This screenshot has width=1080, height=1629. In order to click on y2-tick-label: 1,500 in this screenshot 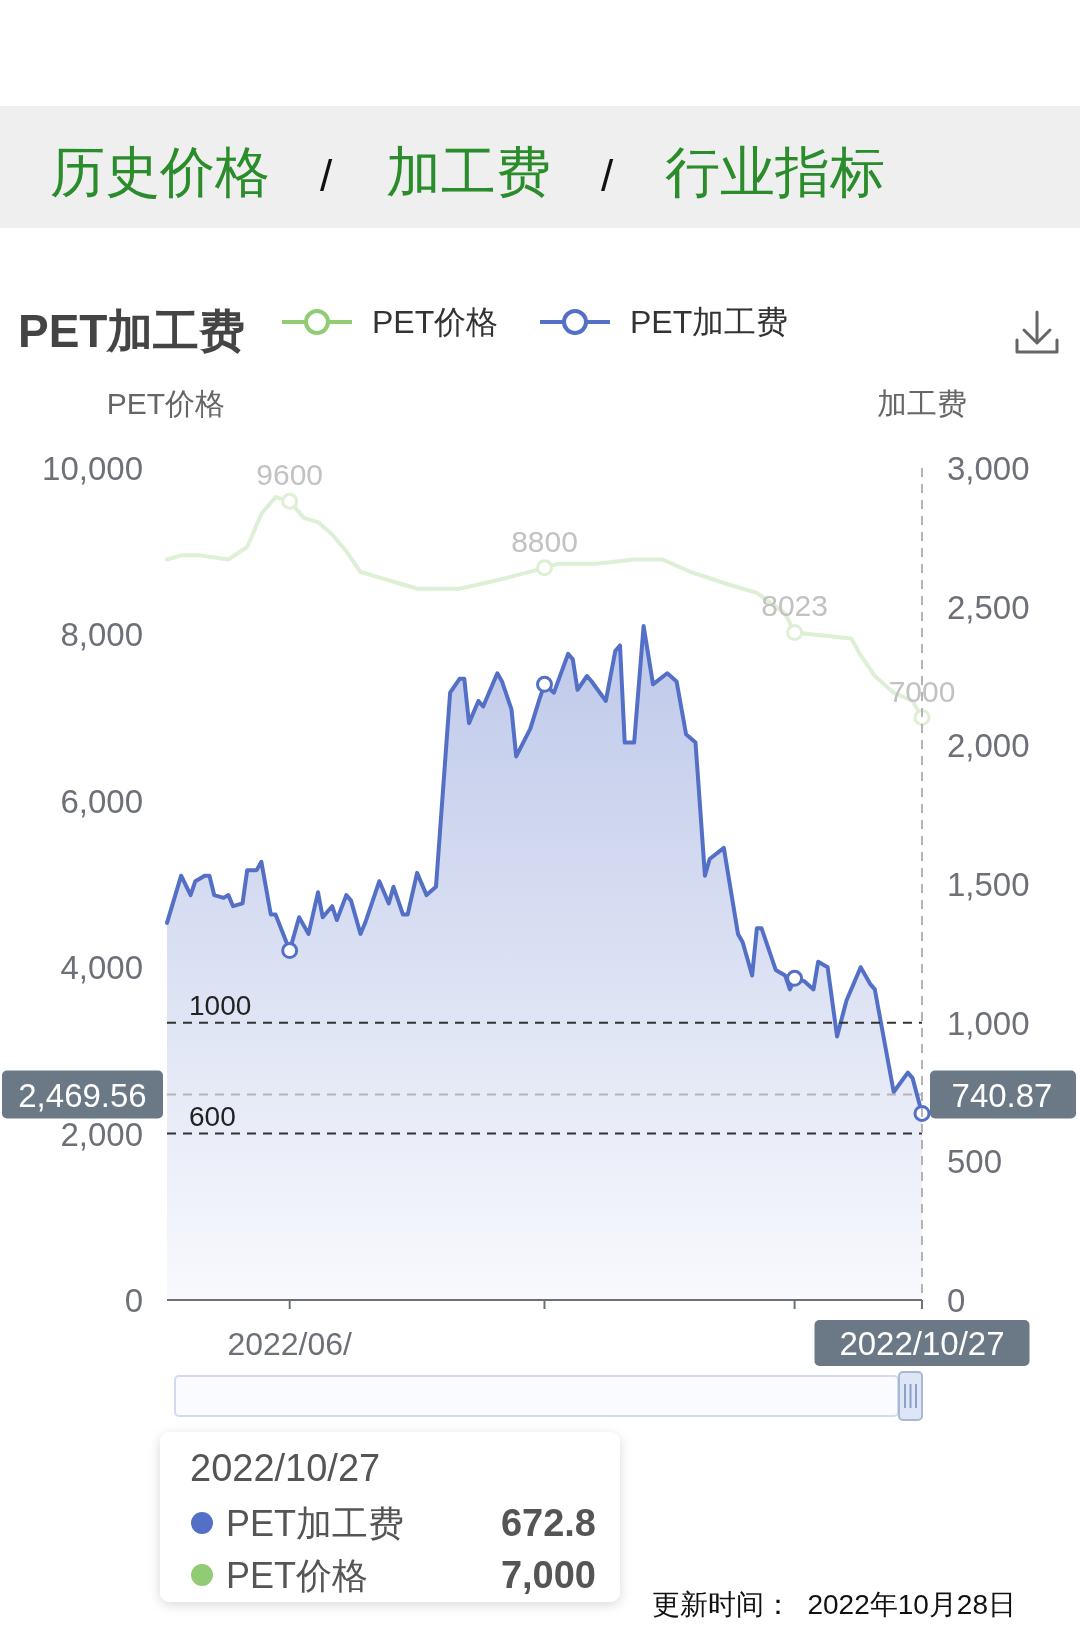, I will do `click(988, 884)`.